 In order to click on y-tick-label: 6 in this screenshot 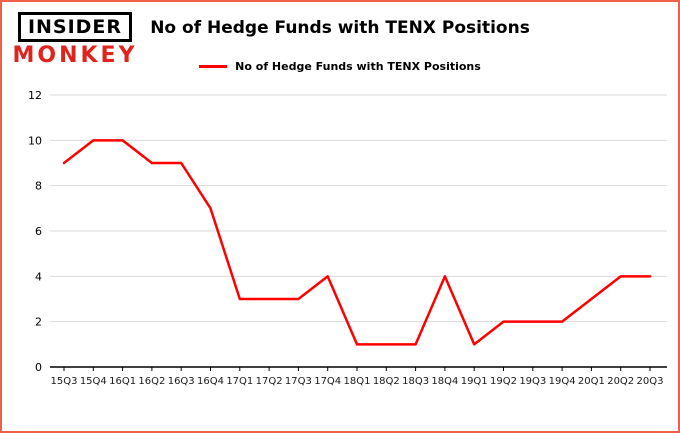, I will do `click(38, 231)`.